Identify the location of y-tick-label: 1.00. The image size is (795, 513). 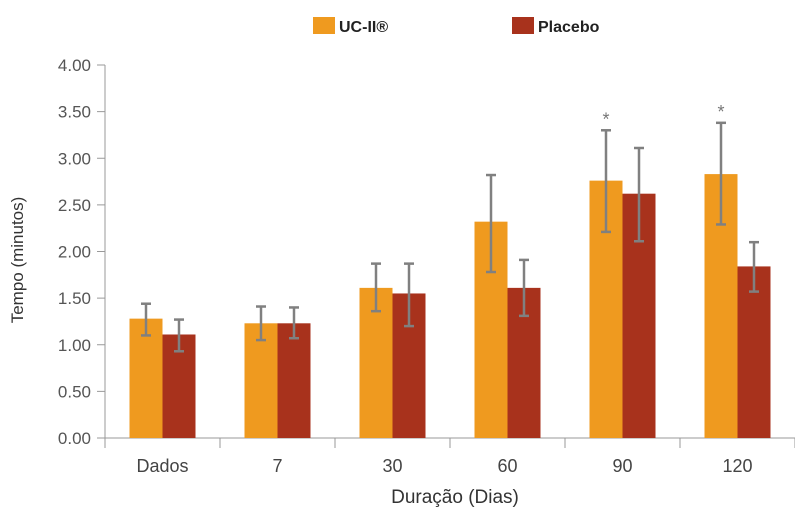
(74, 345).